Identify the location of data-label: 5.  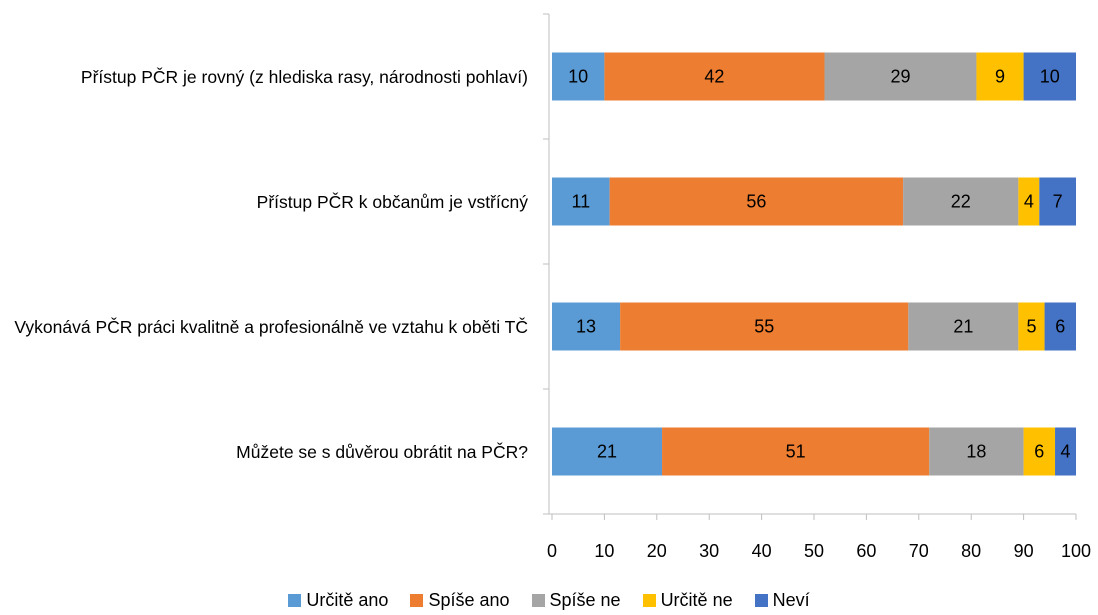
(1031, 326).